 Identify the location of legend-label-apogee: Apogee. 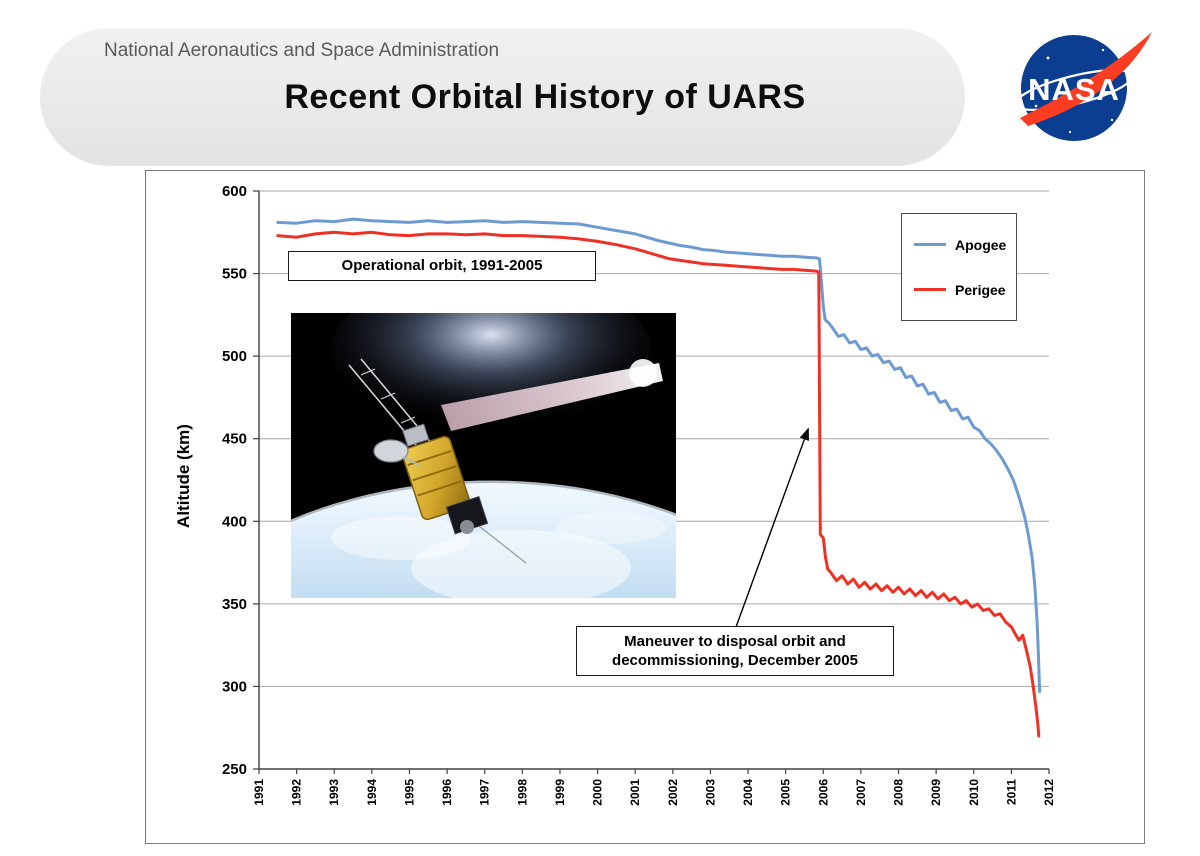
(981, 244).